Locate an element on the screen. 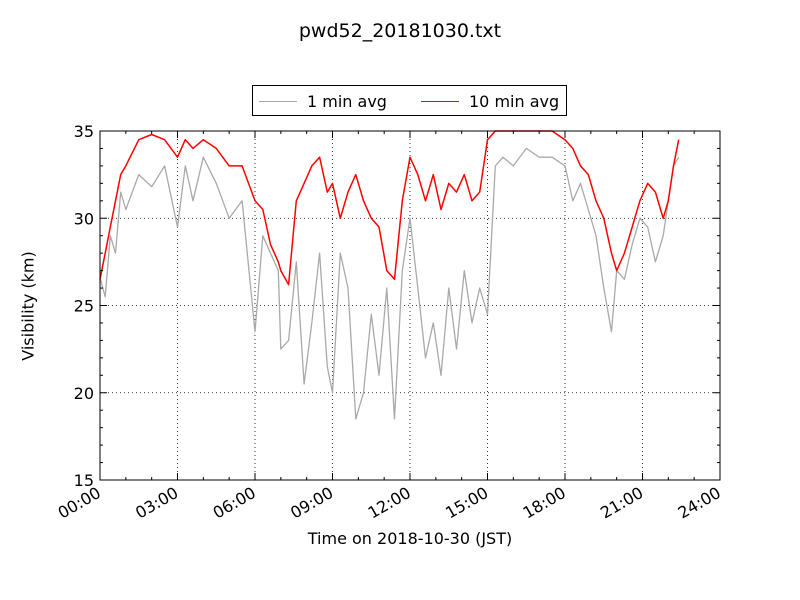 The height and width of the screenshot is (600, 800). x-tick-label: 15:00 is located at coordinates (466, 503).